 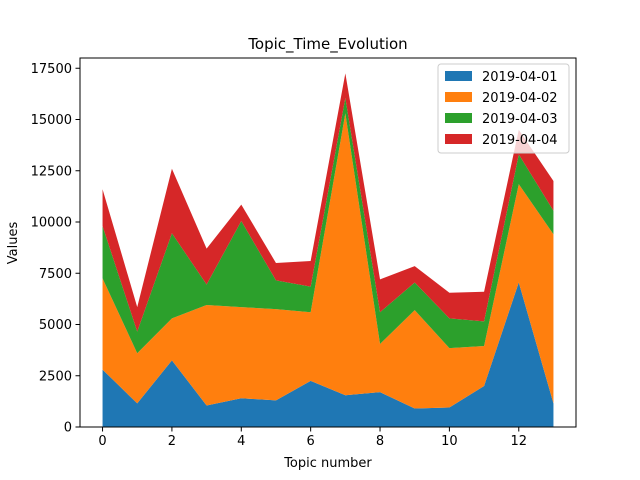 What do you see at coordinates (13, 243) in the screenshot?
I see `y-axis-label: Values` at bounding box center [13, 243].